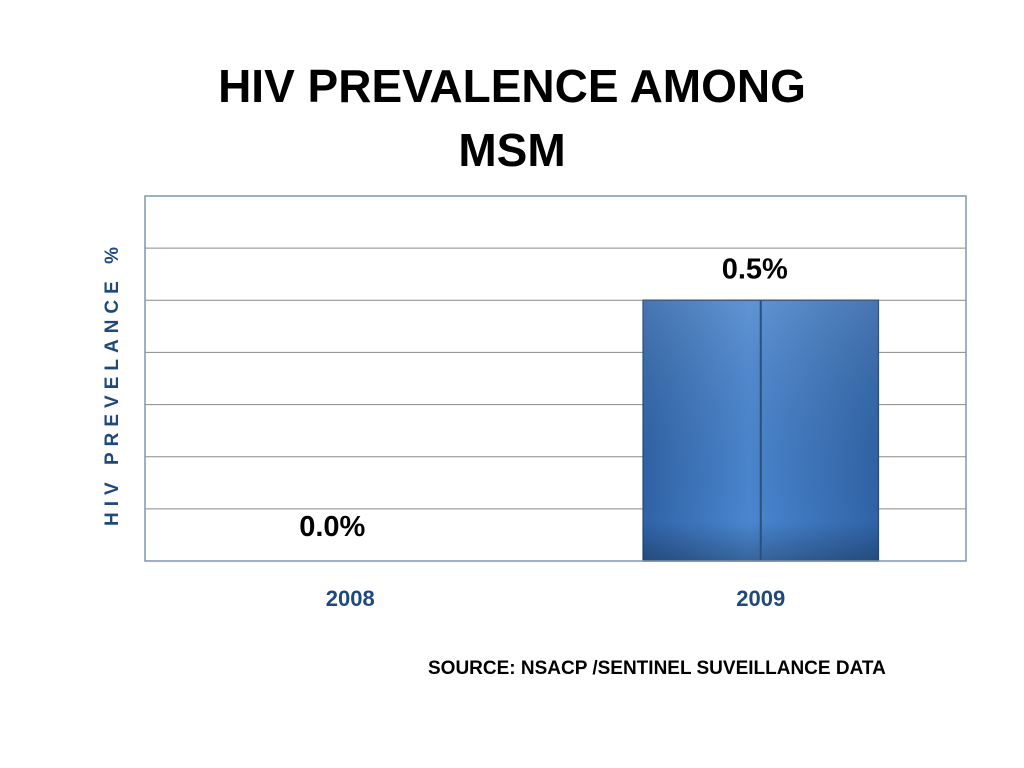 Image resolution: width=1024 pixels, height=768 pixels. I want to click on category-label-2008: 2008, so click(350, 598).